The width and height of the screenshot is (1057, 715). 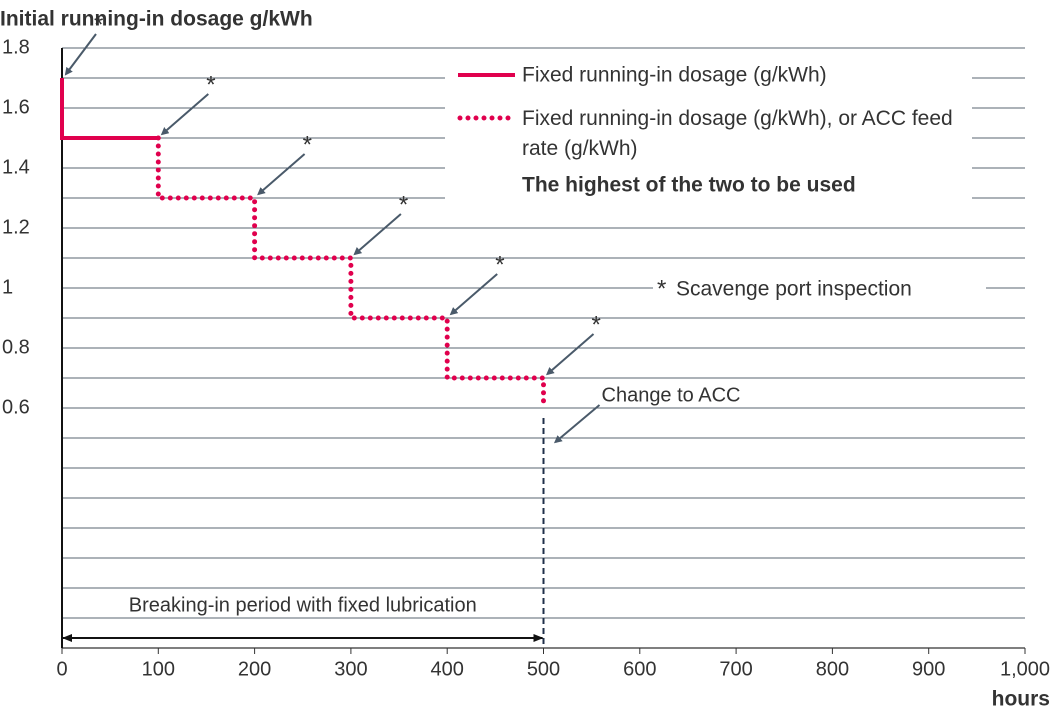 I want to click on annotation-arrow, so click(x=577, y=424).